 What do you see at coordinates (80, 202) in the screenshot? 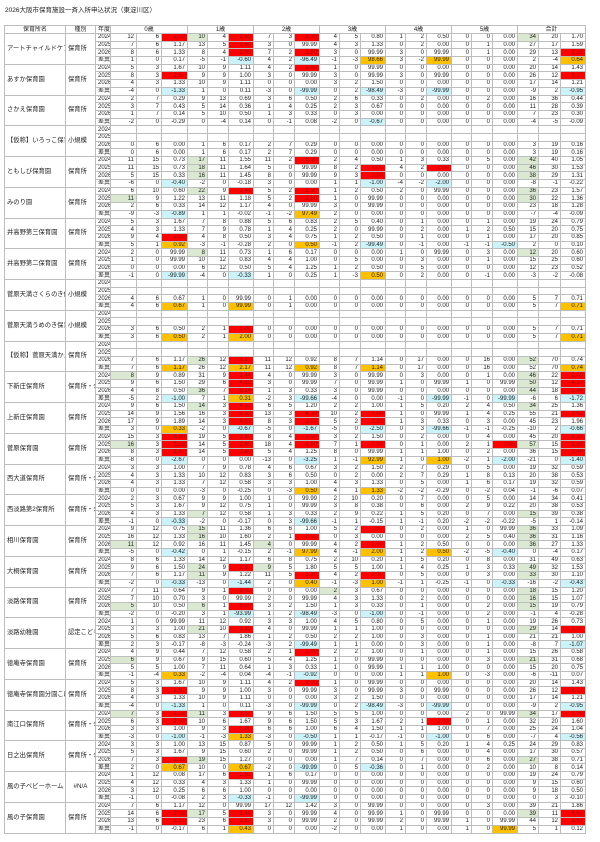
I see `facility-type: 保育所` at bounding box center [80, 202].